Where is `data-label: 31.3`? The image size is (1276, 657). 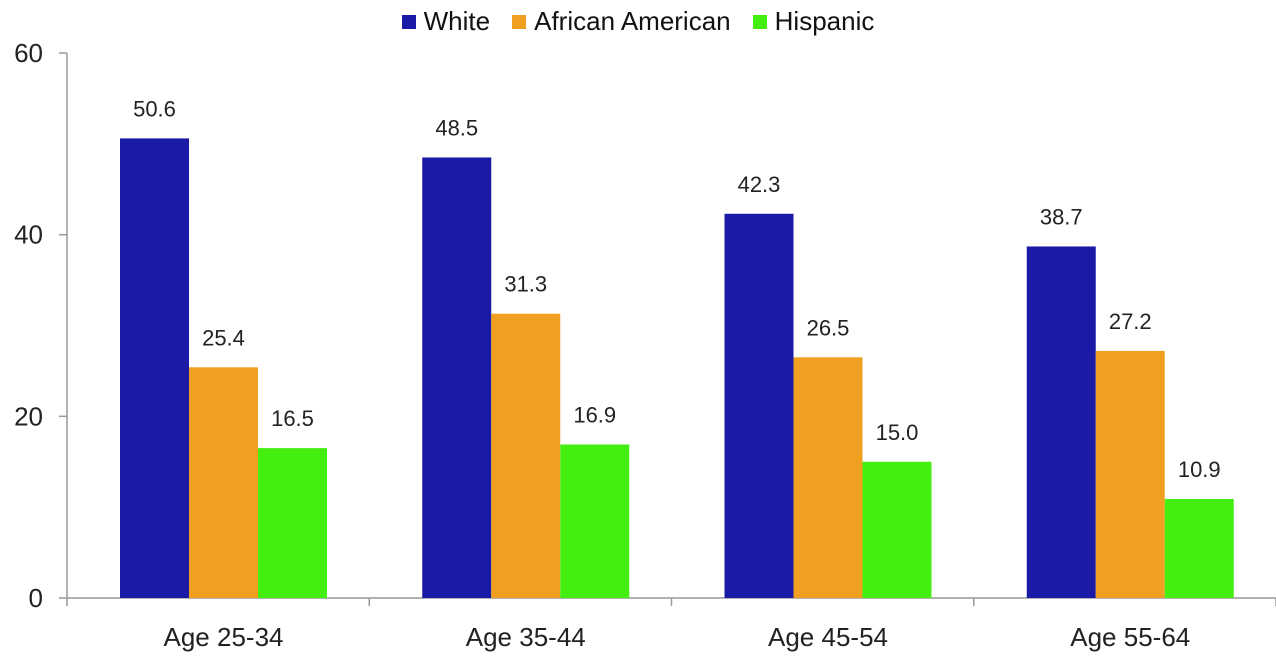 data-label: 31.3 is located at coordinates (525, 284).